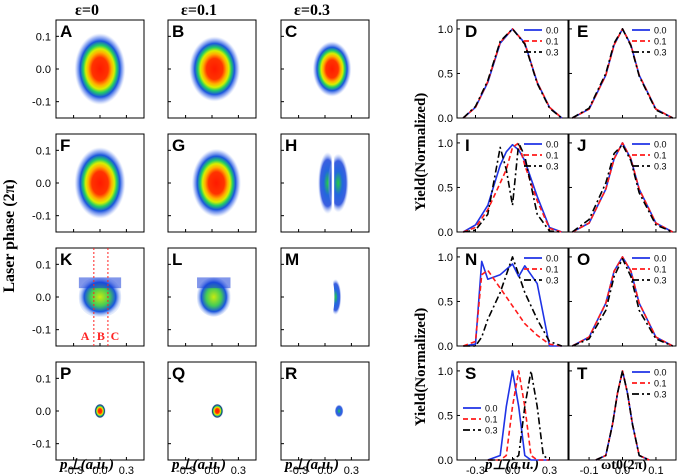  I want to click on heatmap-H, so click(333, 183).